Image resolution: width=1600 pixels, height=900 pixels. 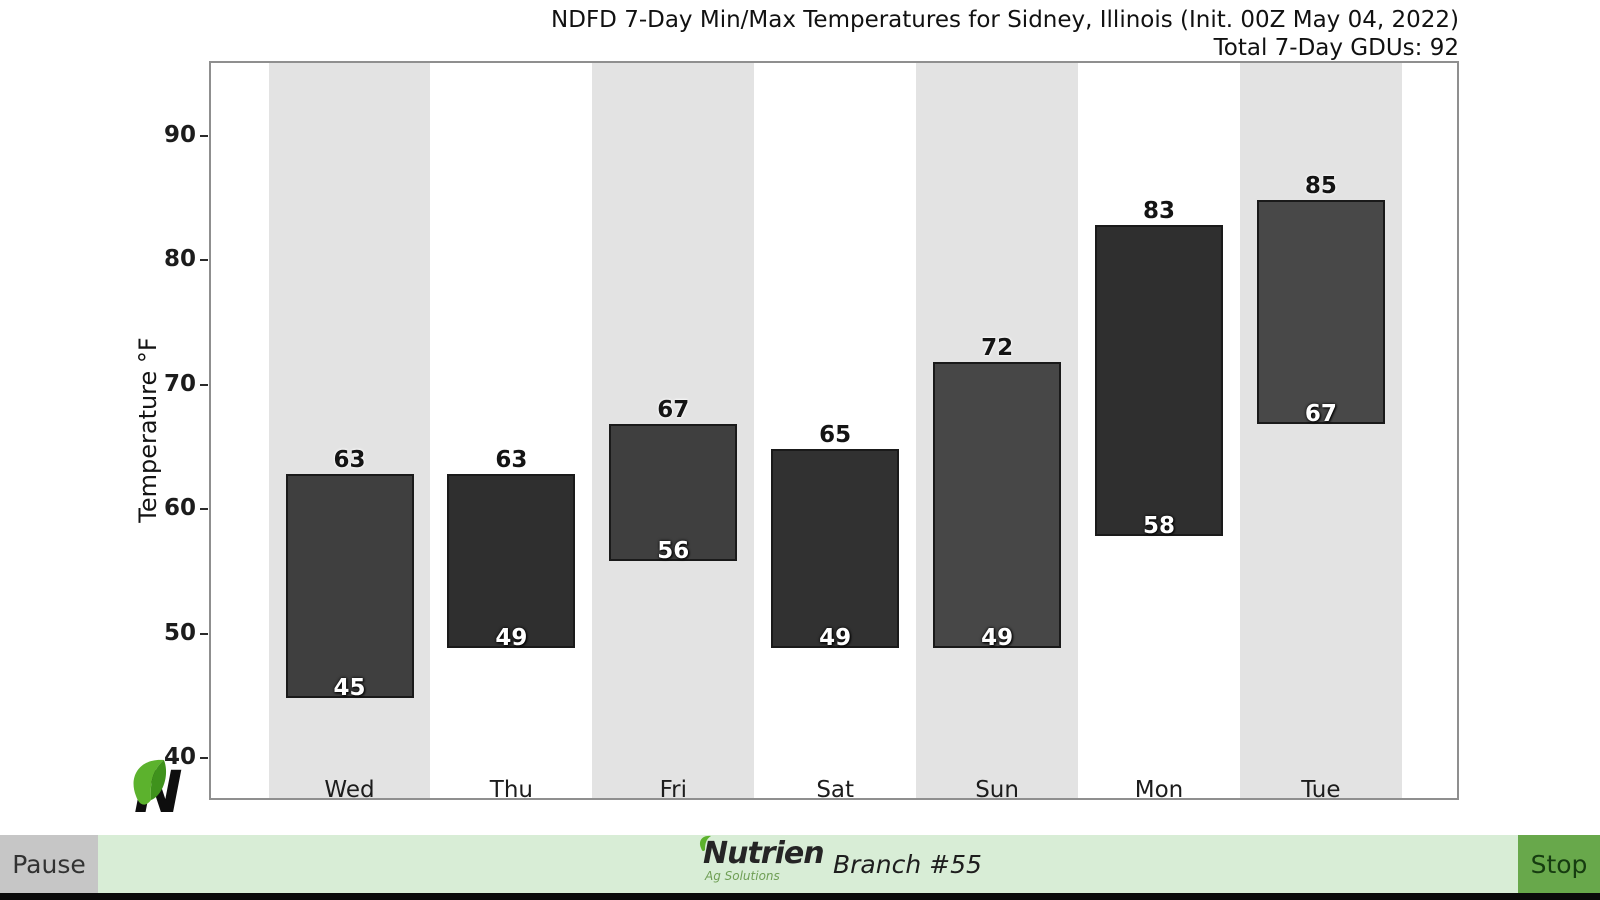 What do you see at coordinates (742, 876) in the screenshot?
I see `brand-tagline: Ag Solutions` at bounding box center [742, 876].